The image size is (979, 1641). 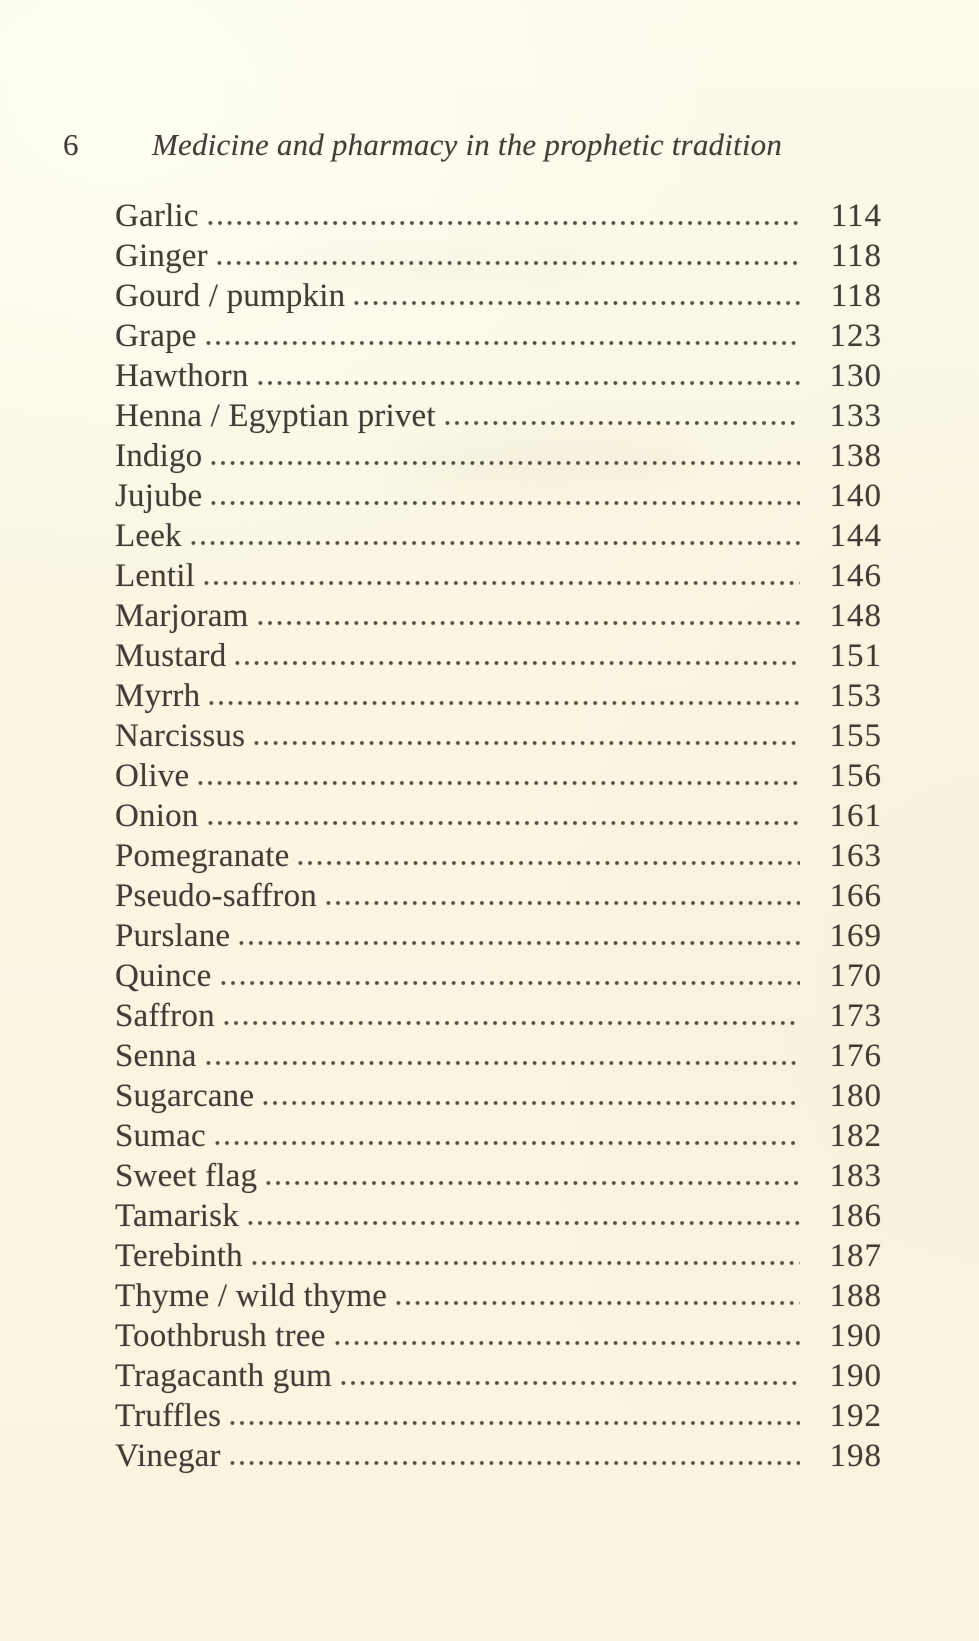 I want to click on toc-row: Saffron 173, so click(x=498, y=1016).